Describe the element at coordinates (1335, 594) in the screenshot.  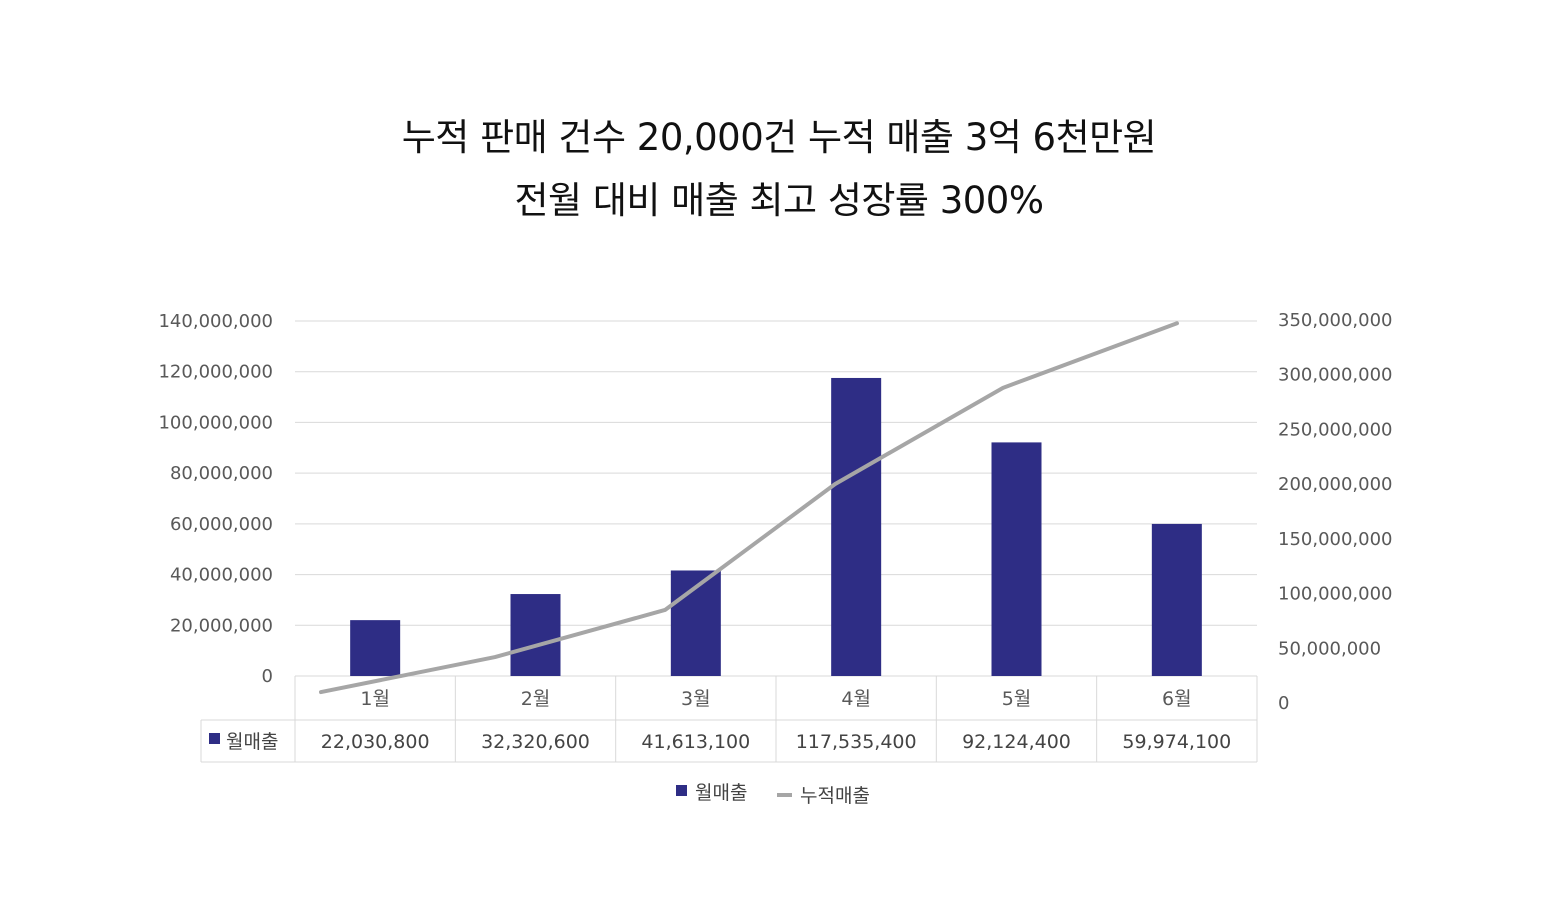
I see `y-right-tick-label: 100,000,000` at that location.